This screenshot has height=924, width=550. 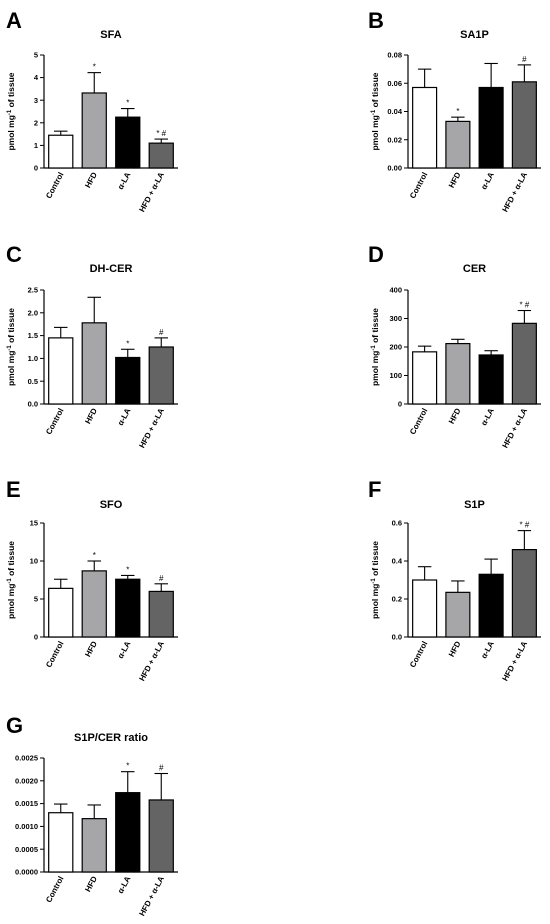 What do you see at coordinates (111, 738) in the screenshot?
I see `chart-title: S1P/CER ratio` at bounding box center [111, 738].